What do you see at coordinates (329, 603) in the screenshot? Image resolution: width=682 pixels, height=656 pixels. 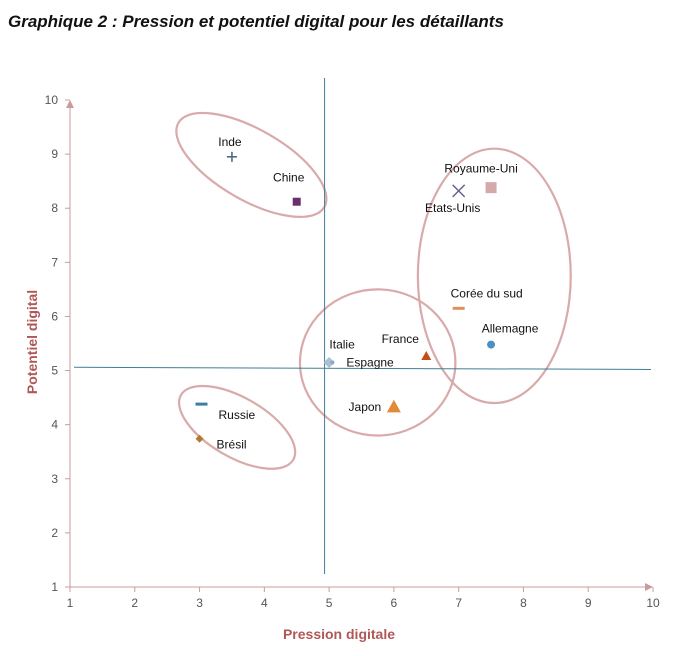 I see `x-tick-label: 5` at bounding box center [329, 603].